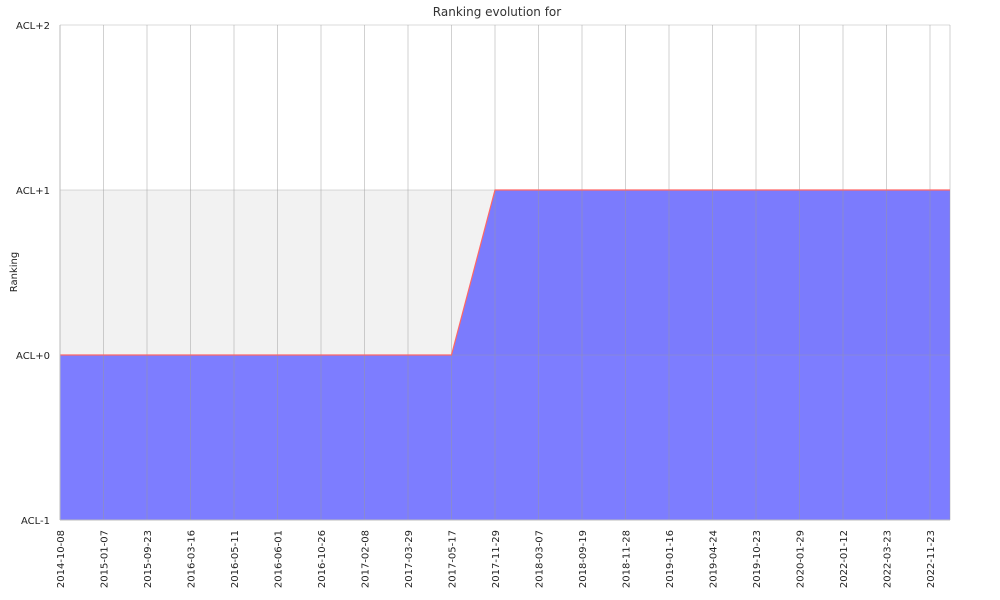 The height and width of the screenshot is (600, 1000). I want to click on y-tick-label: ACL-1, so click(35, 521).